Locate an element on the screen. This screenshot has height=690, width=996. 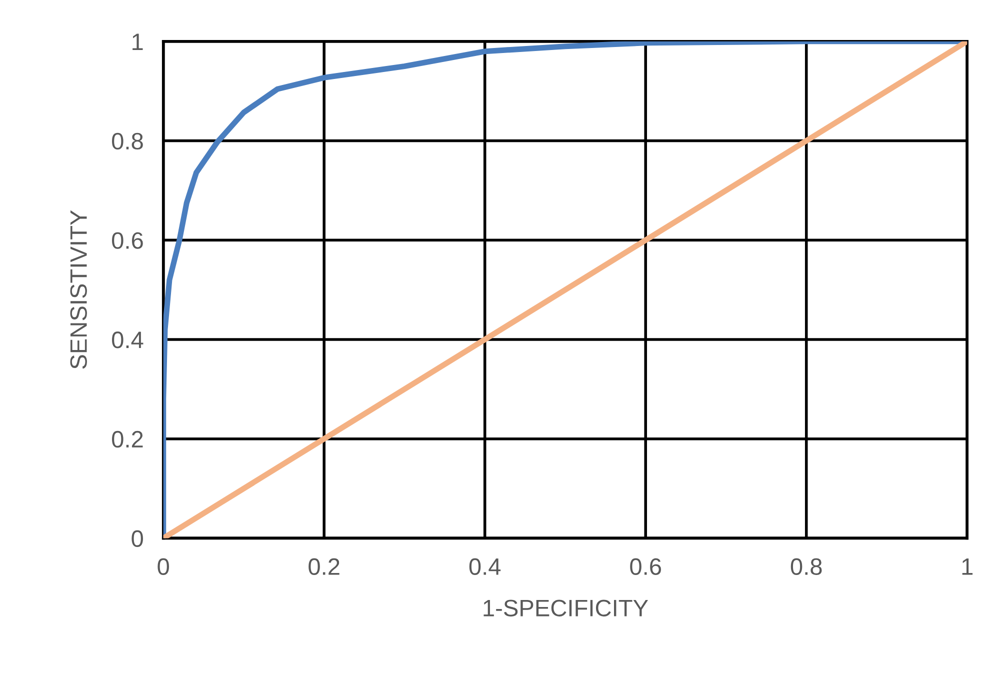
y-tick-label: 0.2 is located at coordinates (127, 439).